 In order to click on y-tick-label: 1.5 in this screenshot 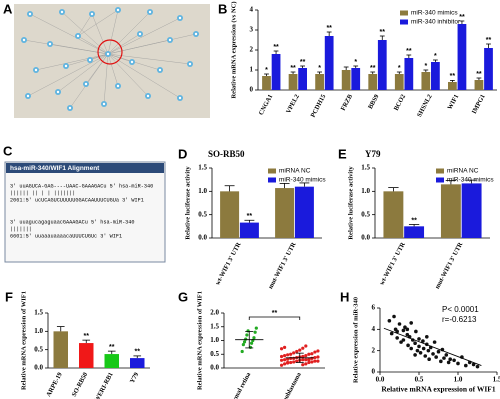, I will do `click(214, 326)`.